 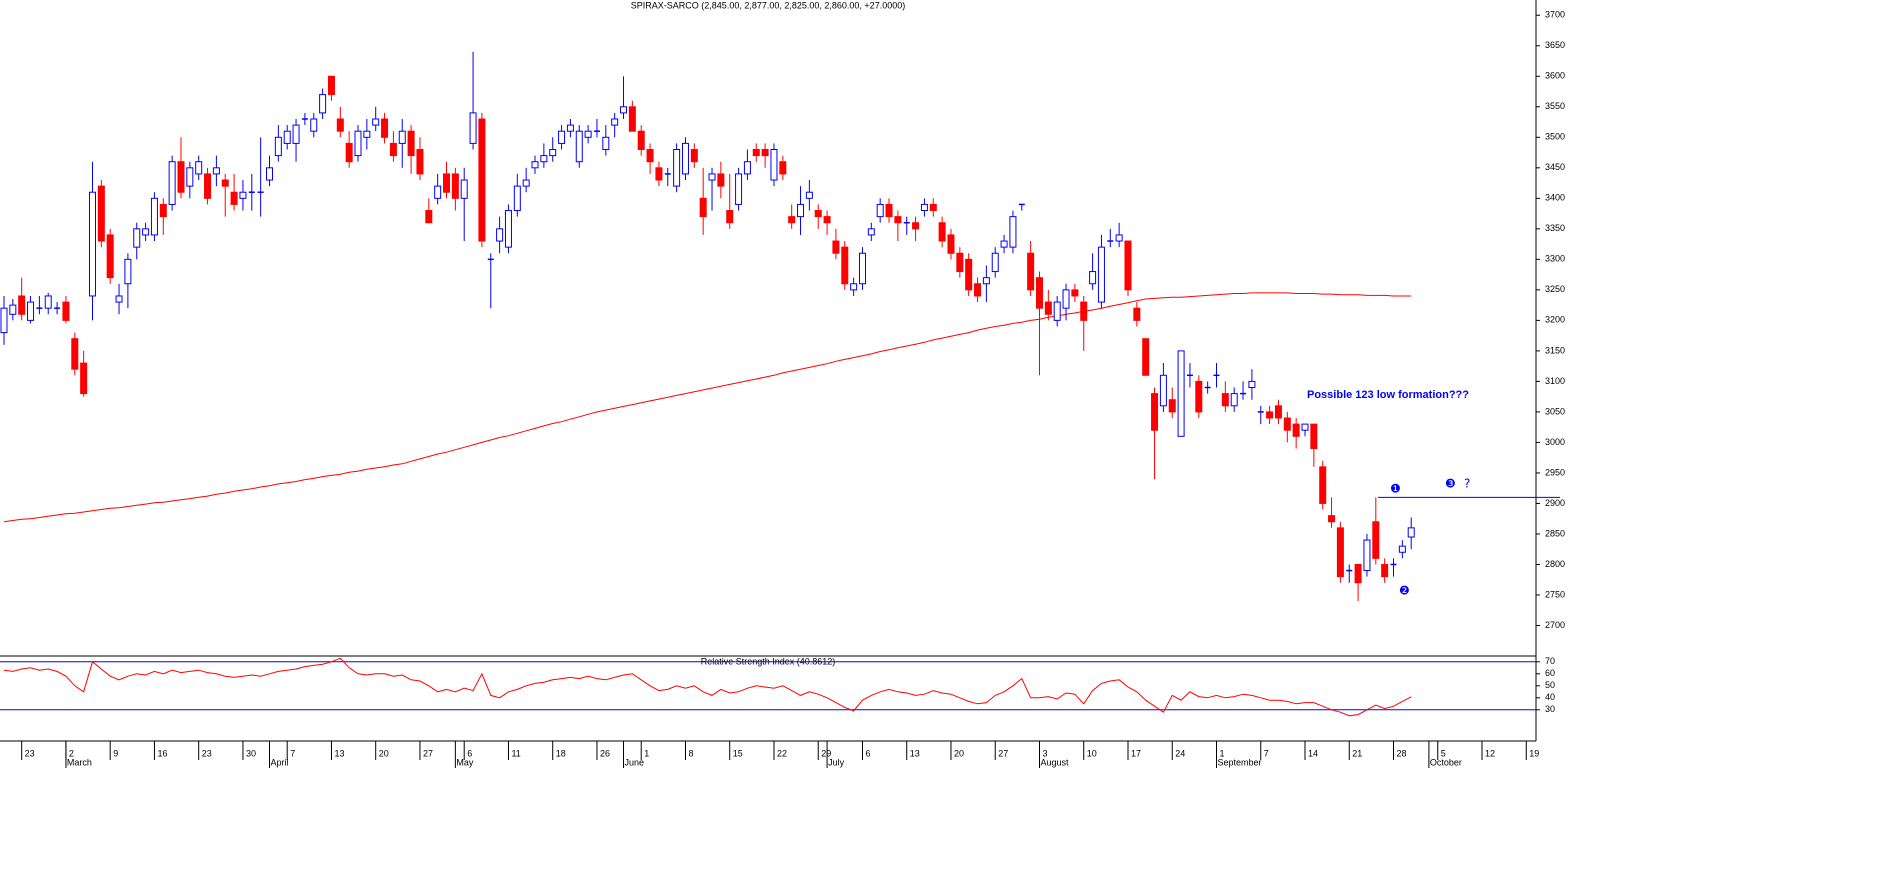 What do you see at coordinates (1313, 753) in the screenshot?
I see `x-tick-label: 14` at bounding box center [1313, 753].